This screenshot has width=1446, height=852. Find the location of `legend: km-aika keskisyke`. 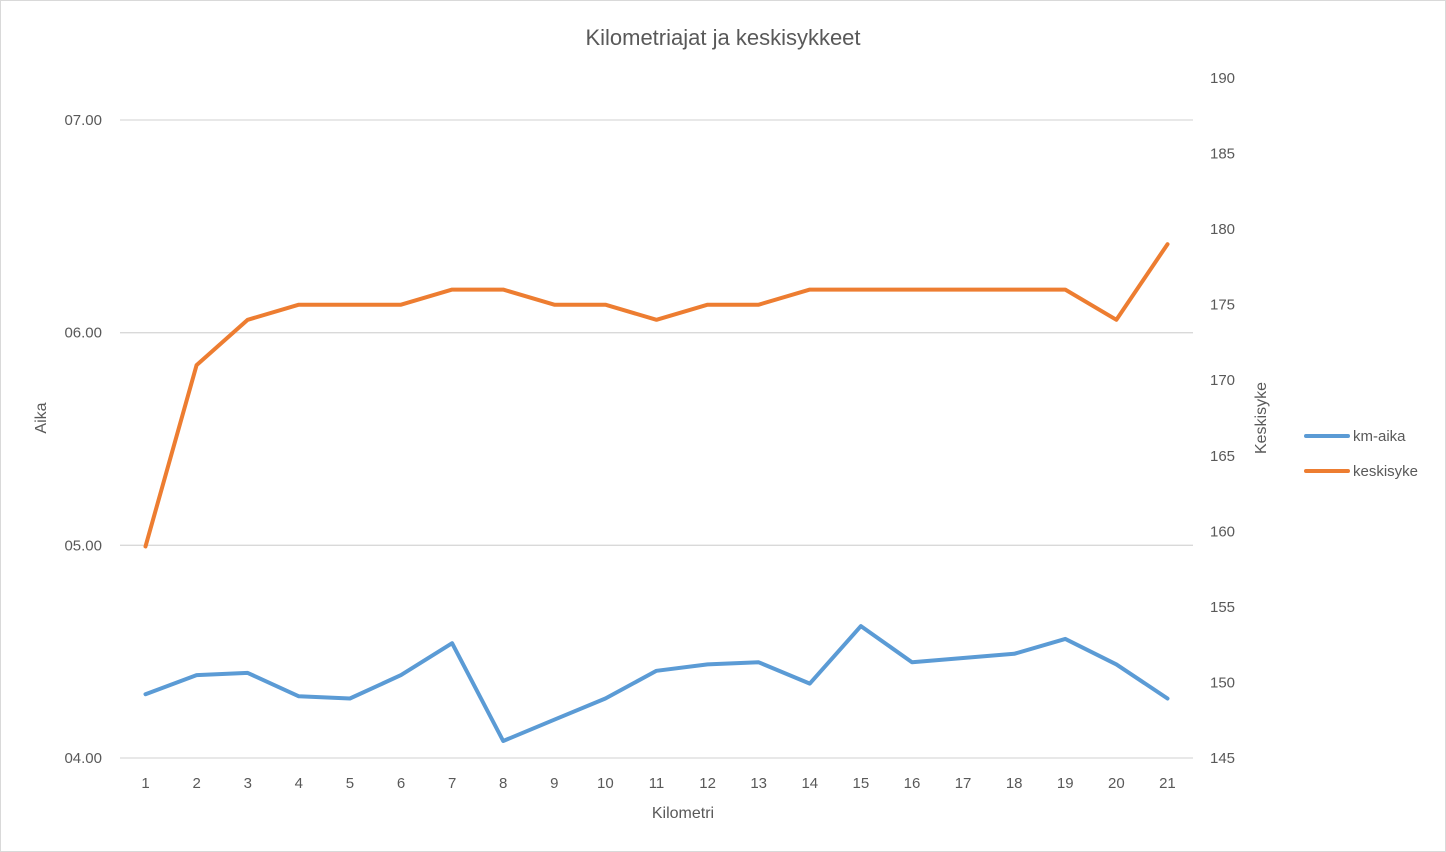

legend: km-aika keskisyke is located at coordinates (1361, 454).